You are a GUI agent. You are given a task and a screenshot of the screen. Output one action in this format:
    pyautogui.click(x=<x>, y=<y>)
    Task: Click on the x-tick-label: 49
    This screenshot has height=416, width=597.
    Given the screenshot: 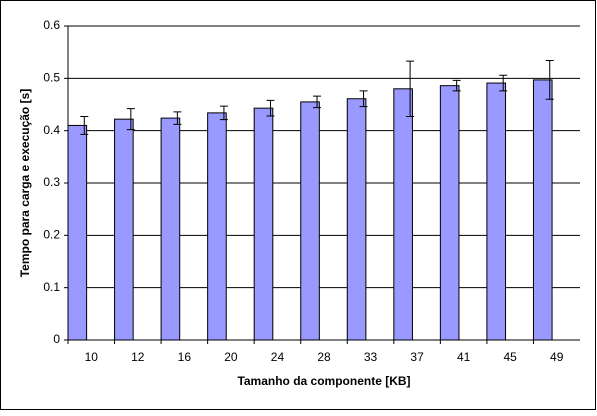 What is the action you would take?
    pyautogui.click(x=557, y=357)
    